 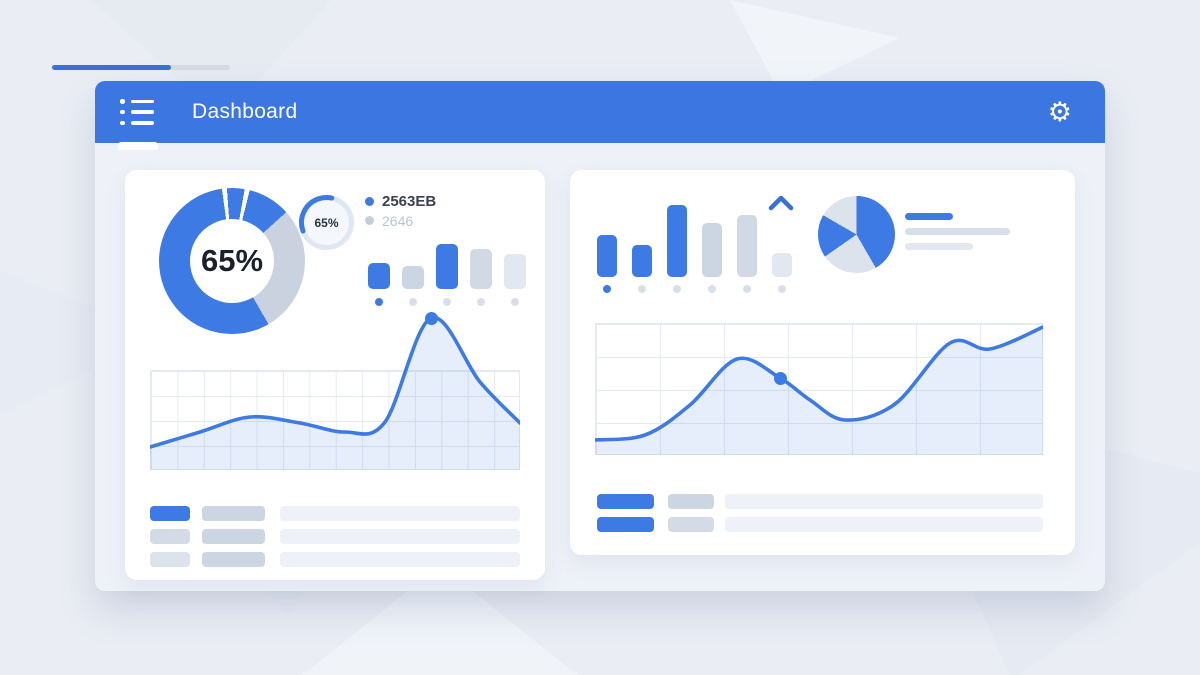 What do you see at coordinates (369, 220) in the screenshot?
I see `legend-dot-gray` at bounding box center [369, 220].